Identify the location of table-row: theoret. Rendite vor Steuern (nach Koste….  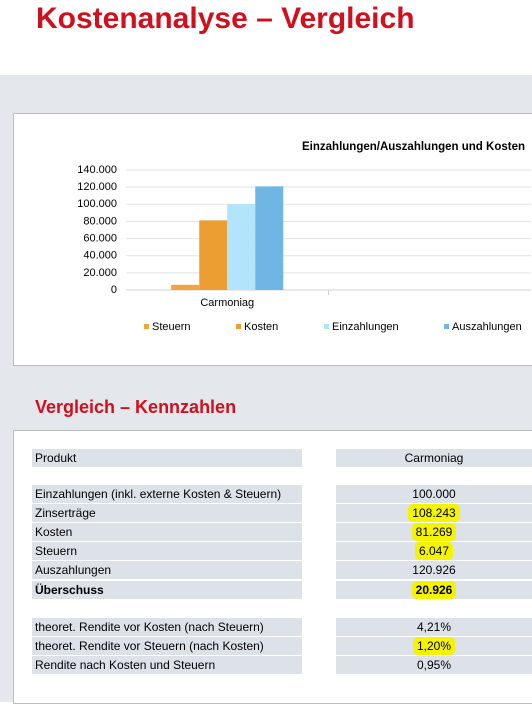
(282, 646).